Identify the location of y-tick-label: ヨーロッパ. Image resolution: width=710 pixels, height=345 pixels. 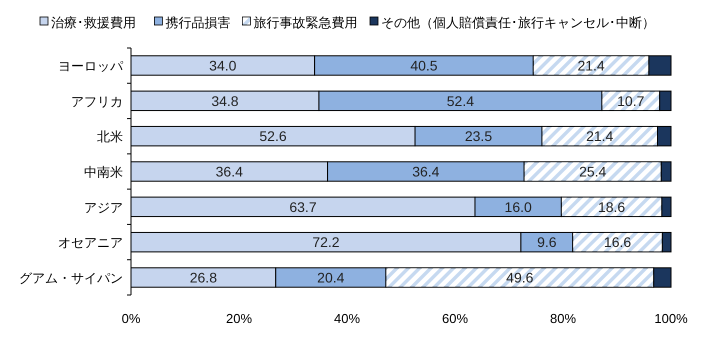
(91, 66).